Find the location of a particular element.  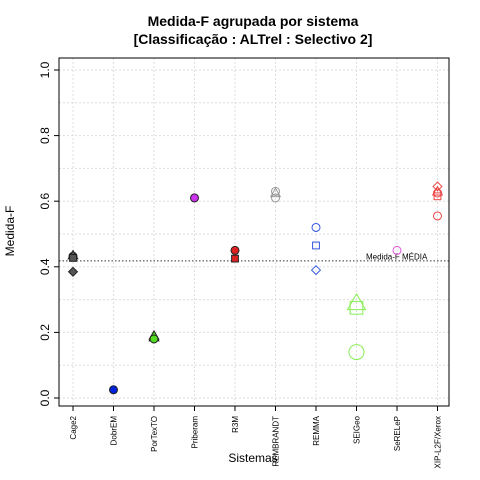

y-tick-label: 0.6 is located at coordinates (45, 201).